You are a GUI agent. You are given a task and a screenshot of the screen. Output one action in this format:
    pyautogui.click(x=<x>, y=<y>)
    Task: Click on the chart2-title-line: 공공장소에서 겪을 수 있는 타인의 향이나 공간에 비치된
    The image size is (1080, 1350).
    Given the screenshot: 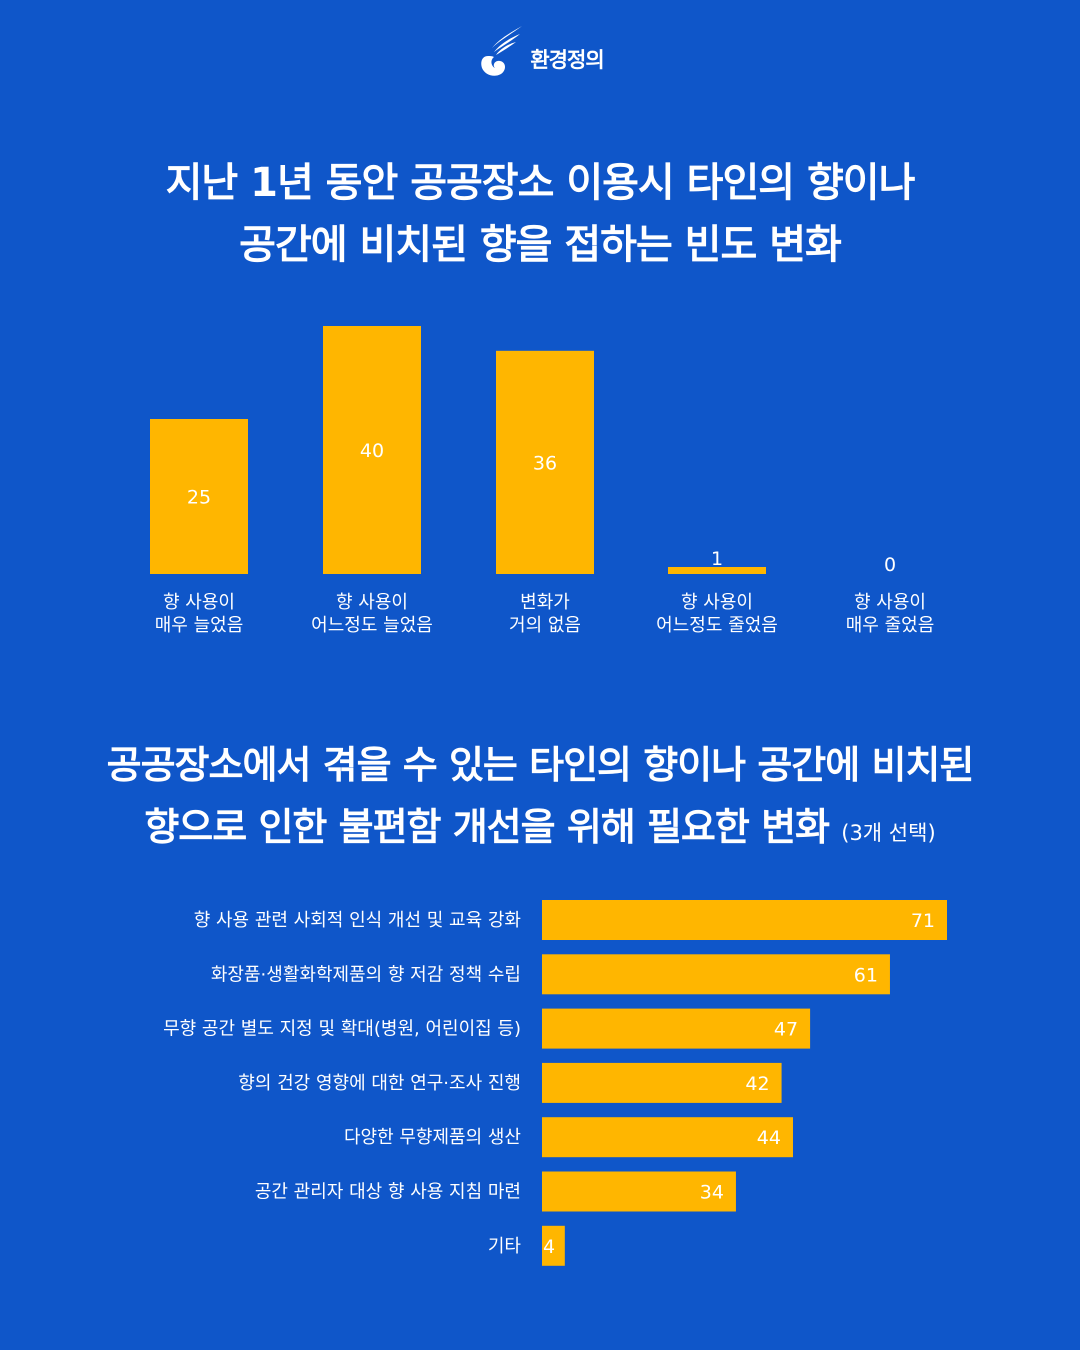 What is the action you would take?
    pyautogui.click(x=540, y=765)
    